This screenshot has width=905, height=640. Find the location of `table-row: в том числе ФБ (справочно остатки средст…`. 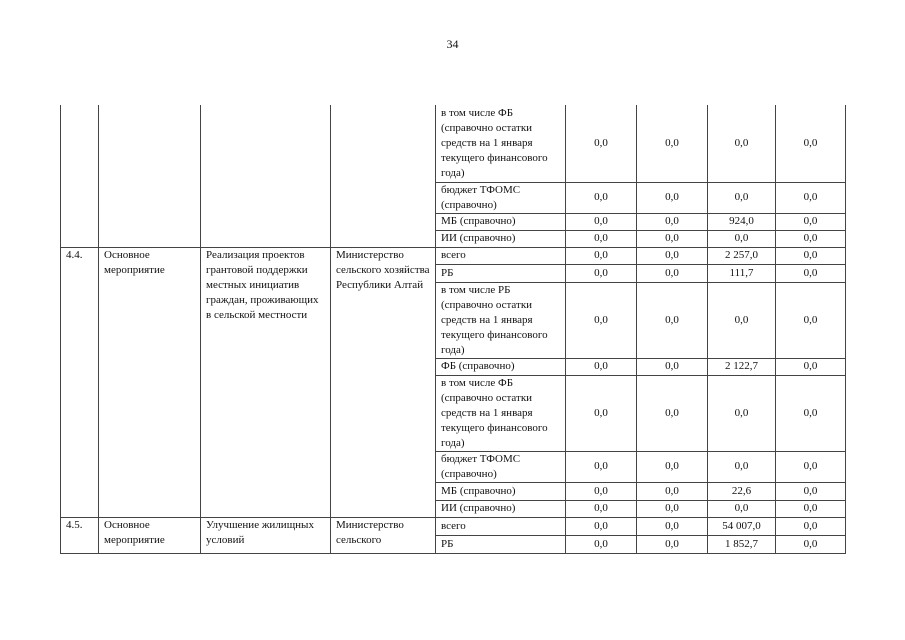

table-row: в том числе ФБ (справочно остатки средст… is located at coordinates (453, 413).